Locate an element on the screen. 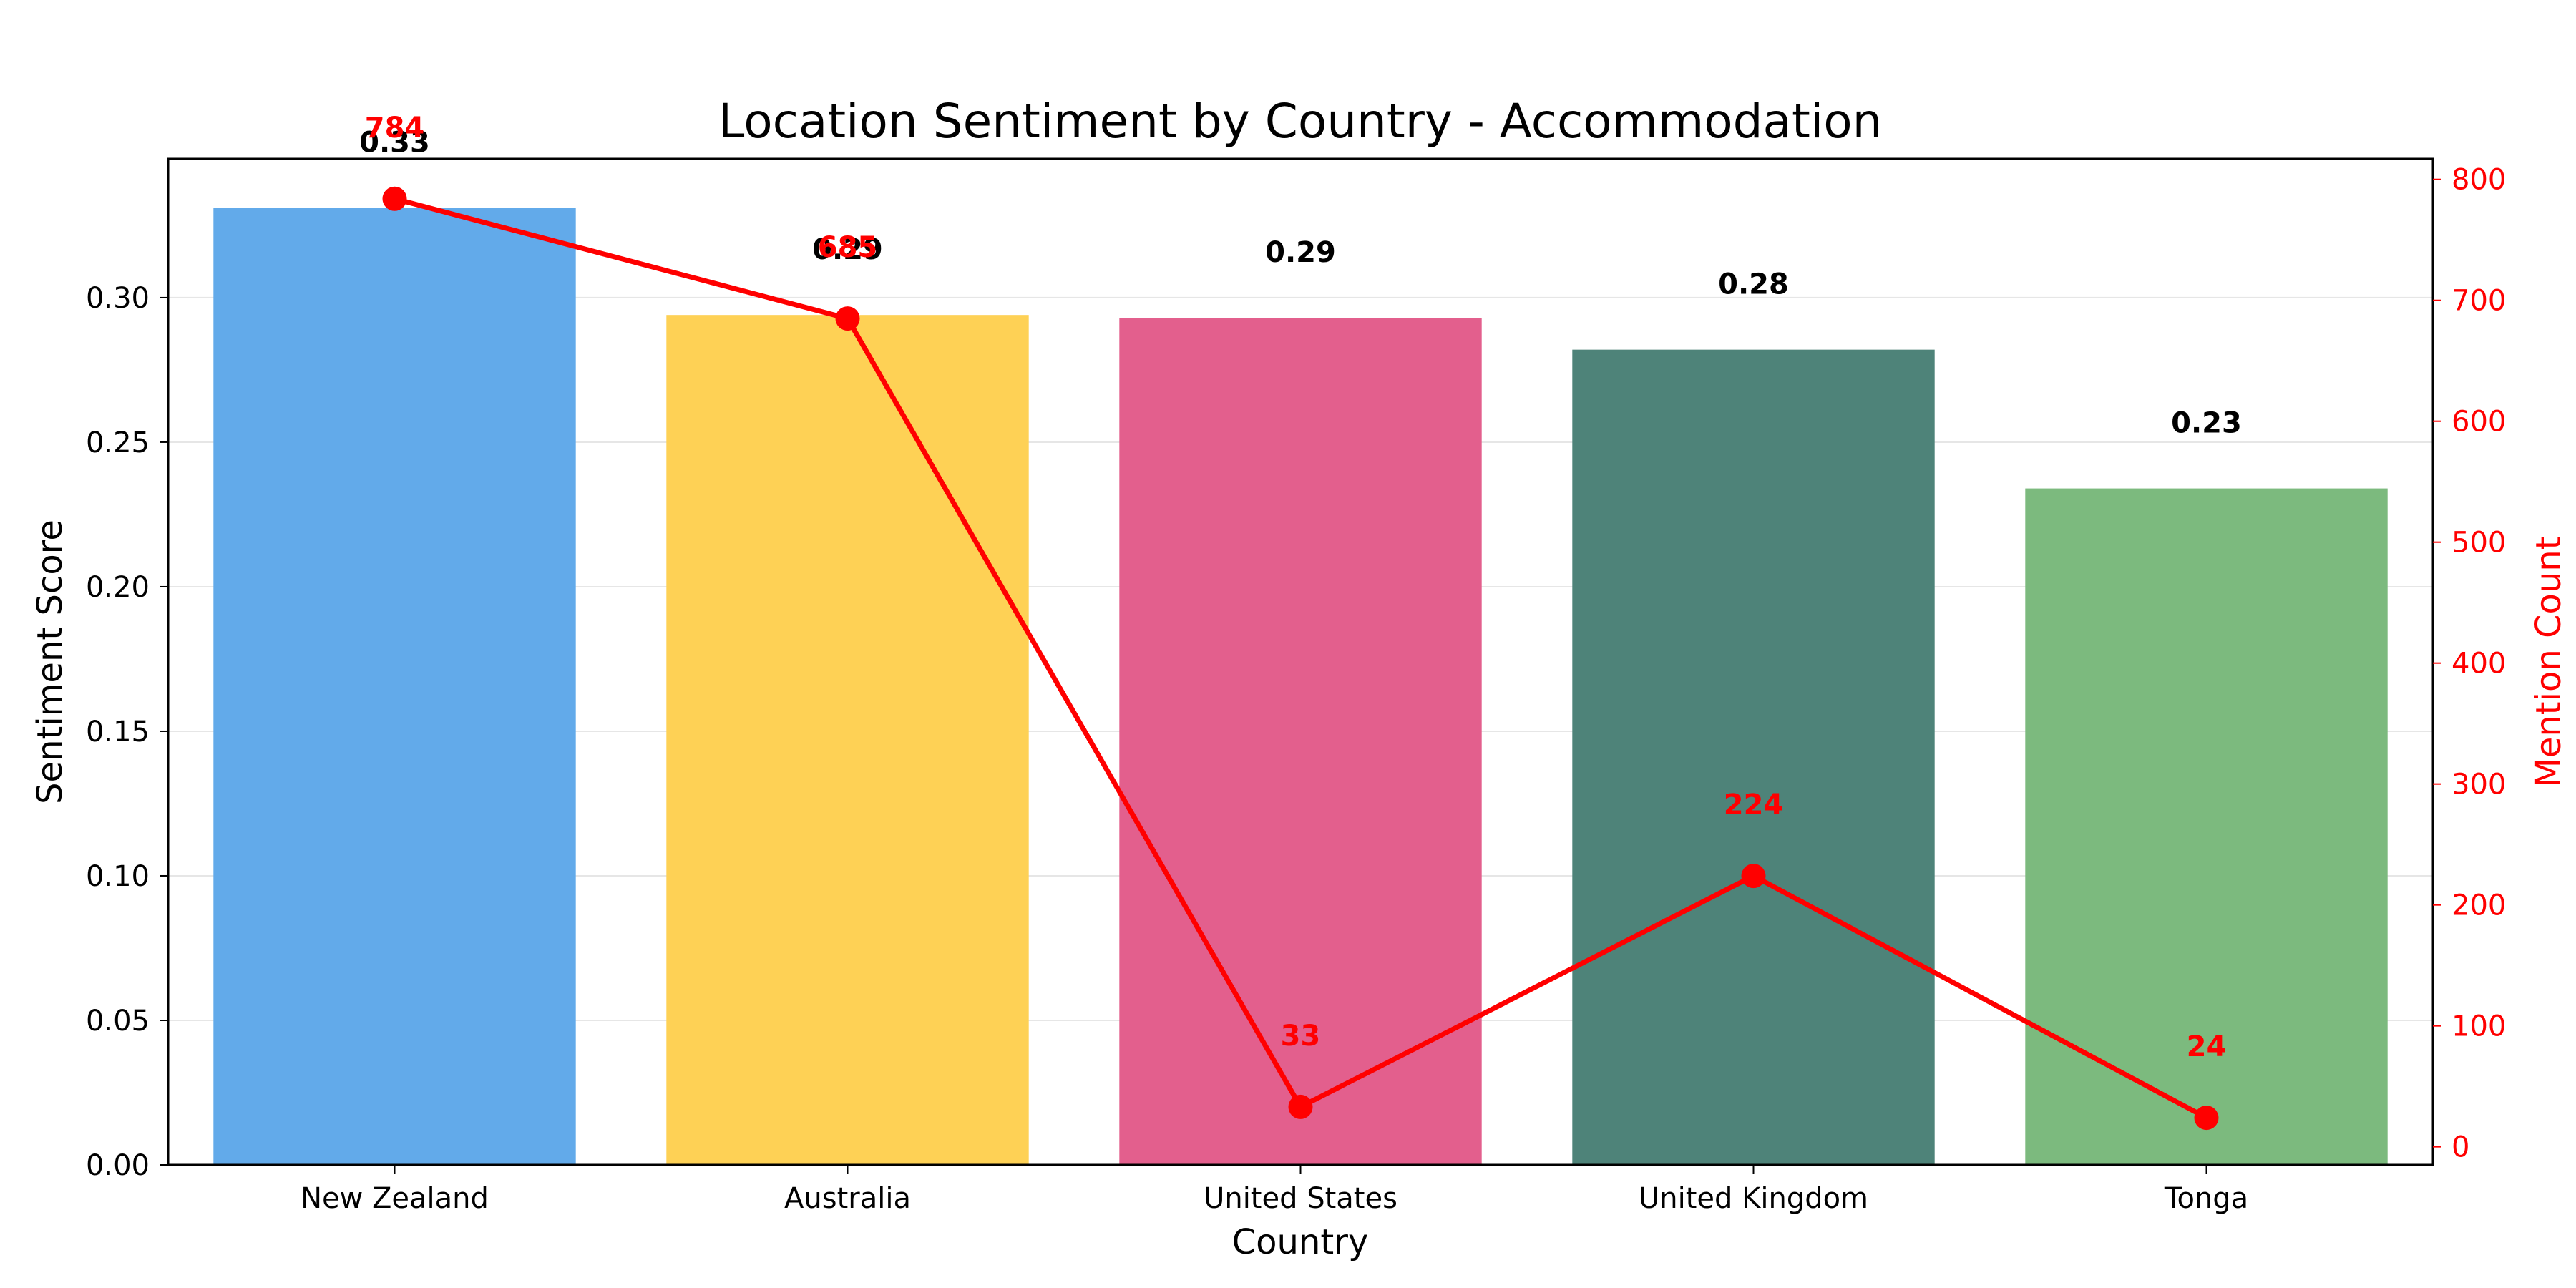  y-tick-label: 0.15 is located at coordinates (118, 732).